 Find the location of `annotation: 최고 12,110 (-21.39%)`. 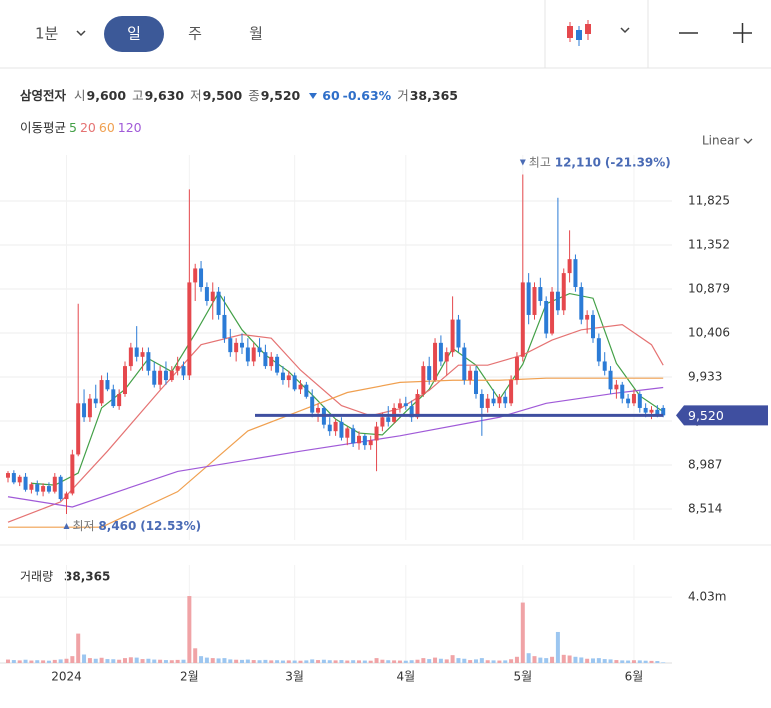

annotation: 최고 12,110 (-21.39%) is located at coordinates (600, 162).